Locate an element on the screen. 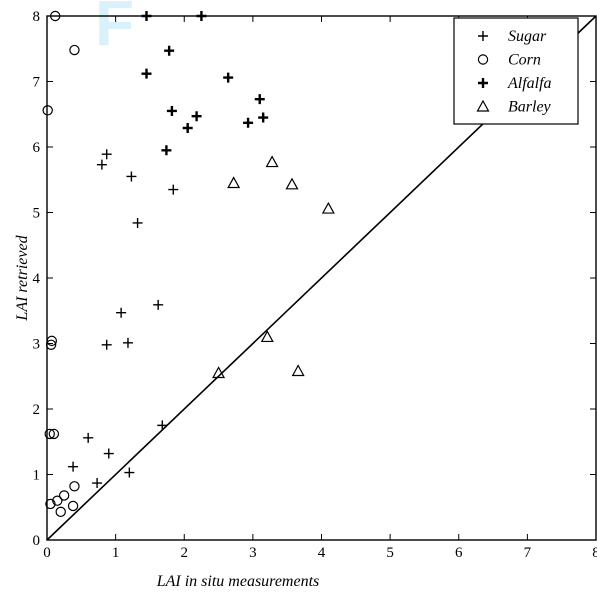 This screenshot has height=593, width=597. x-tick-label: 6 is located at coordinates (459, 553).